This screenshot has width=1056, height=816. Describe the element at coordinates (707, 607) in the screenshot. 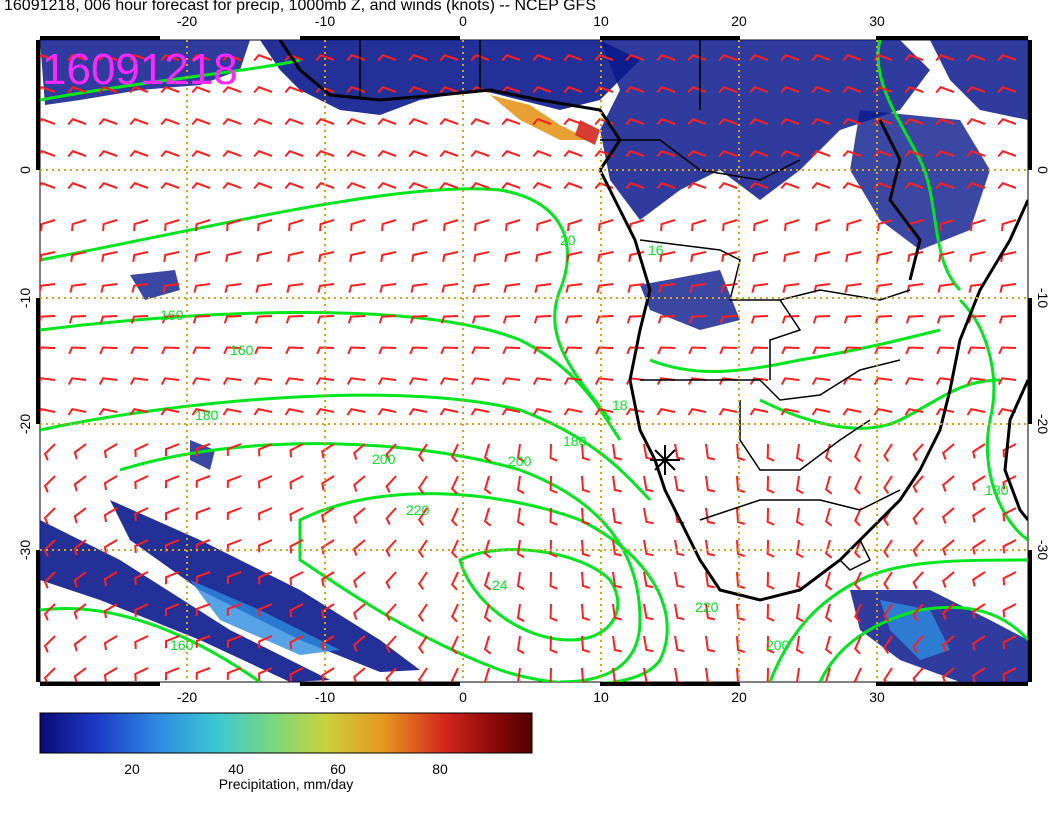

I see `contour-label: 220` at that location.